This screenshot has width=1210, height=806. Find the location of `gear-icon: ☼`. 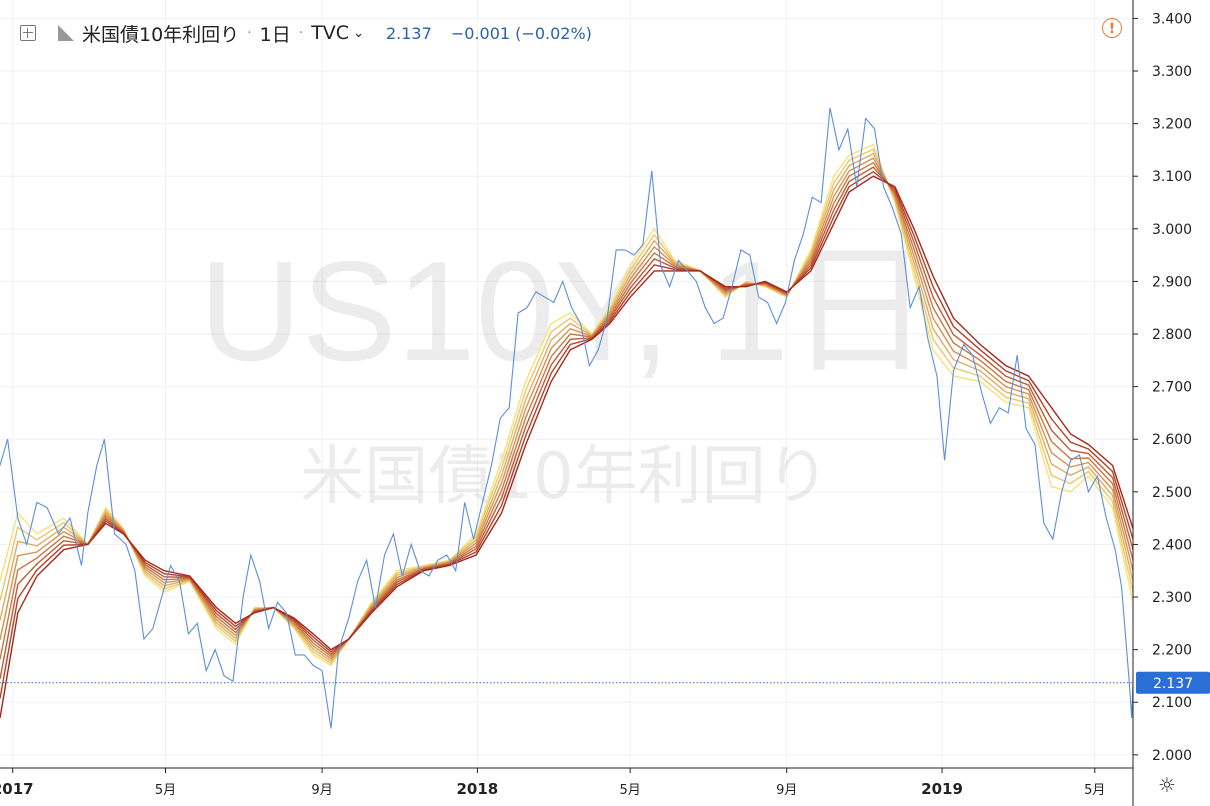

gear-icon: ☼ is located at coordinates (1167, 785).